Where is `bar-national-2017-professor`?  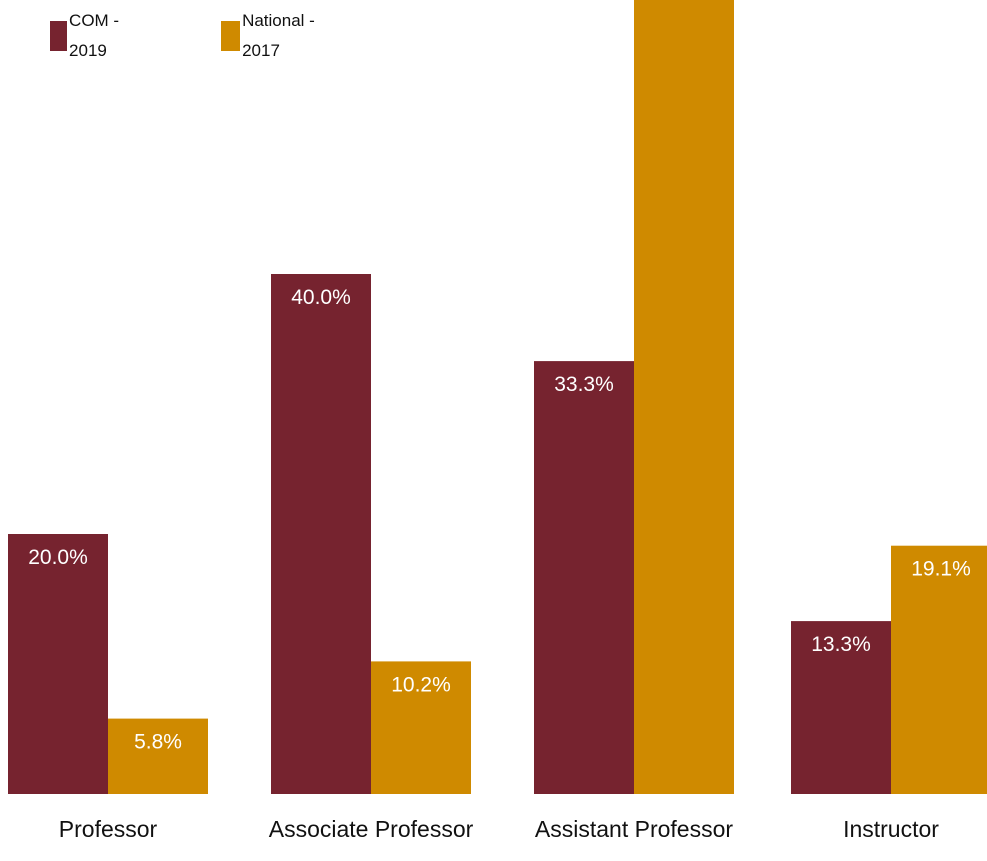 bar-national-2017-professor is located at coordinates (158, 756).